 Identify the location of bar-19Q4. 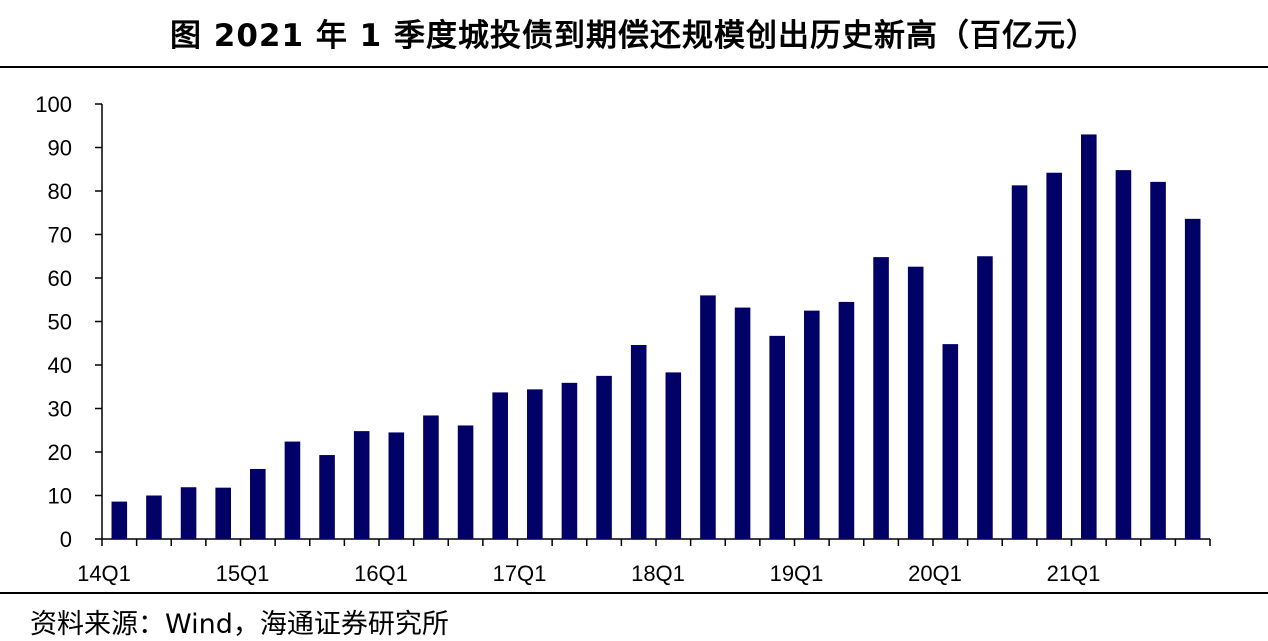
(915, 402).